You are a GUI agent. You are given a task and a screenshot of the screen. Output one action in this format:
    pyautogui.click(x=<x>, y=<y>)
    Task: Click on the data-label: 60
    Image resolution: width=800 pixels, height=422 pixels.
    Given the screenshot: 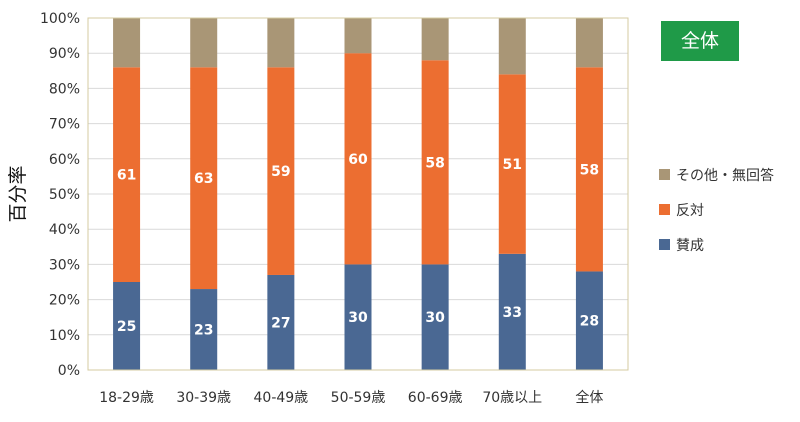 What is the action you would take?
    pyautogui.click(x=358, y=160)
    